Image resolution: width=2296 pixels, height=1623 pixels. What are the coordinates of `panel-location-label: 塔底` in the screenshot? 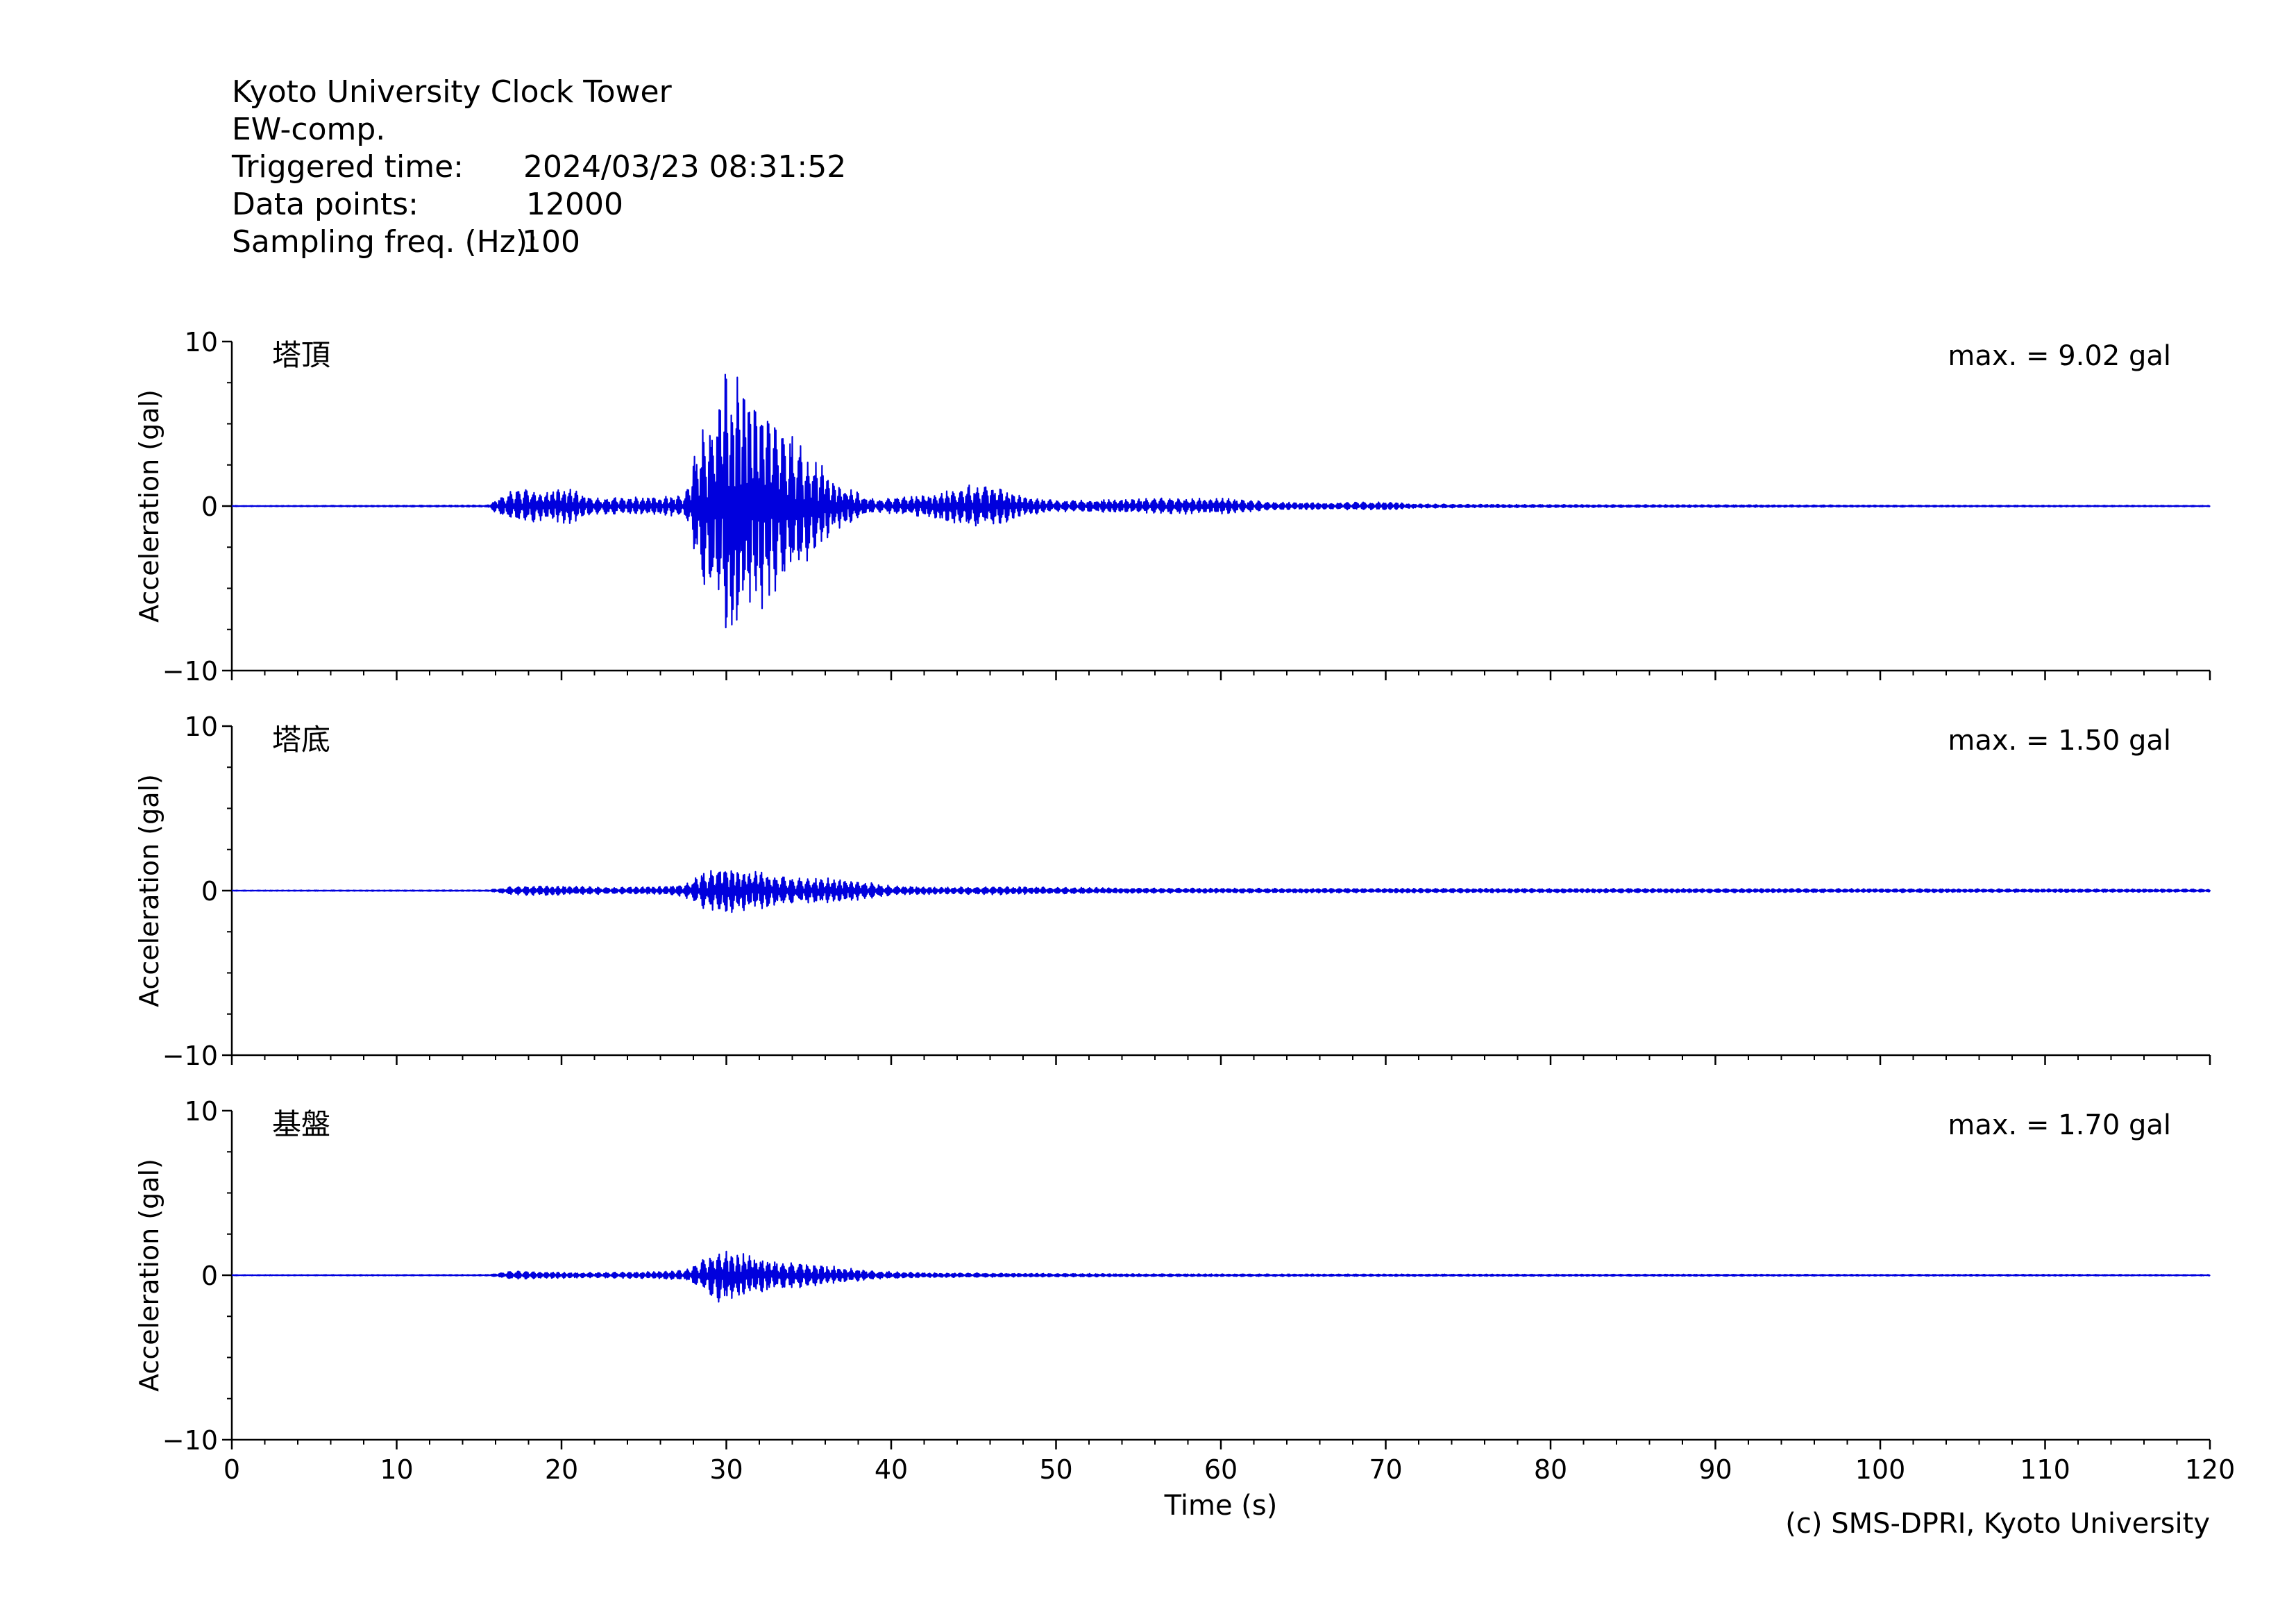 It's located at (301, 740).